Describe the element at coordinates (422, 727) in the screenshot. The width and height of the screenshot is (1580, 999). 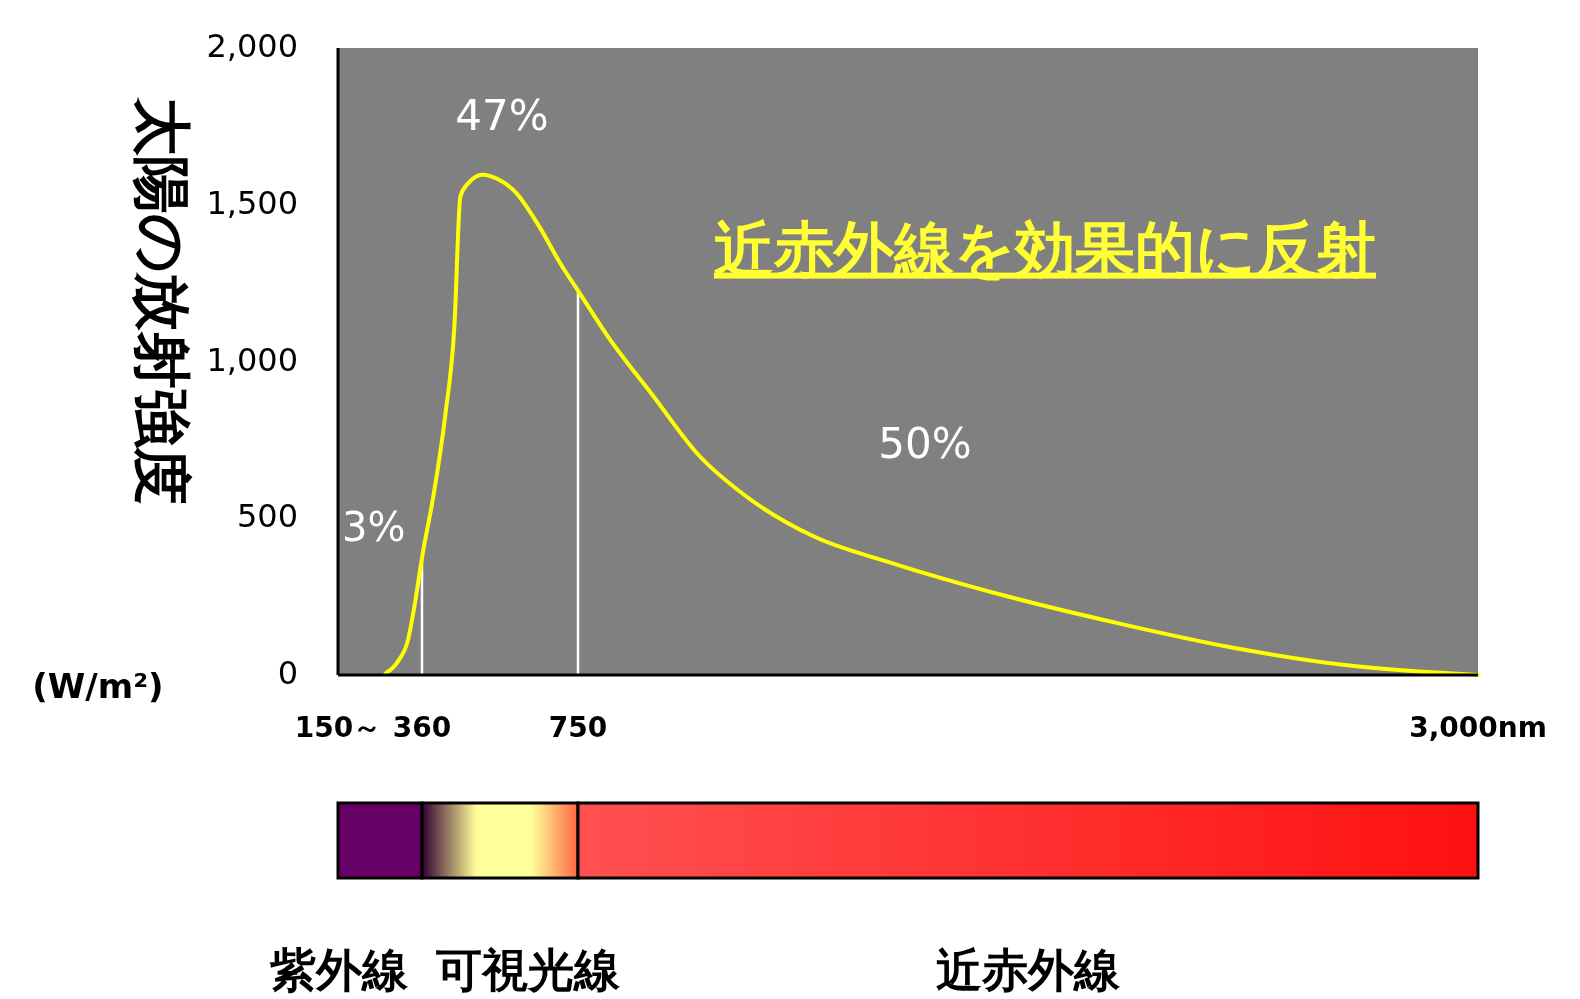
I see `x-tick-label: 360` at that location.